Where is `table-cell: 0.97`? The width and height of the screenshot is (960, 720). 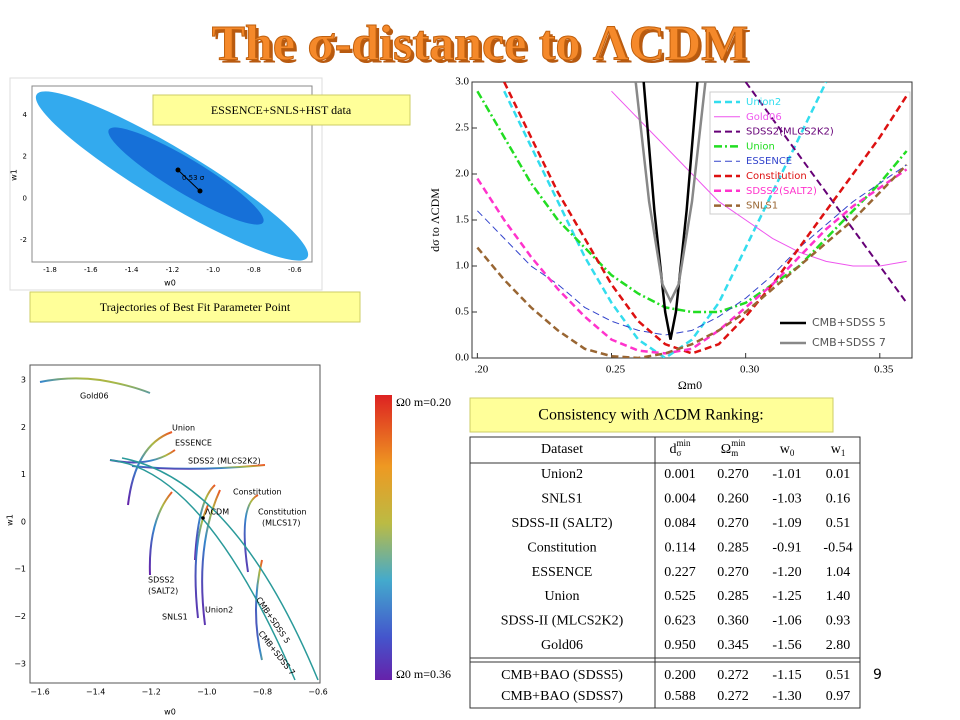 table-cell: 0.97 is located at coordinates (838, 696).